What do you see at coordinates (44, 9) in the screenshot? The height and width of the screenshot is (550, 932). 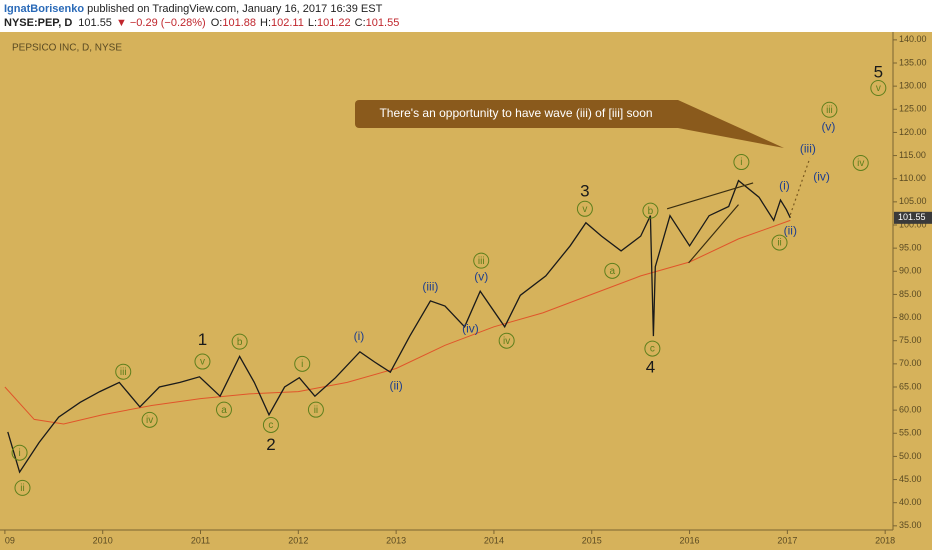 I see `author: IgnatBorisenko` at bounding box center [44, 9].